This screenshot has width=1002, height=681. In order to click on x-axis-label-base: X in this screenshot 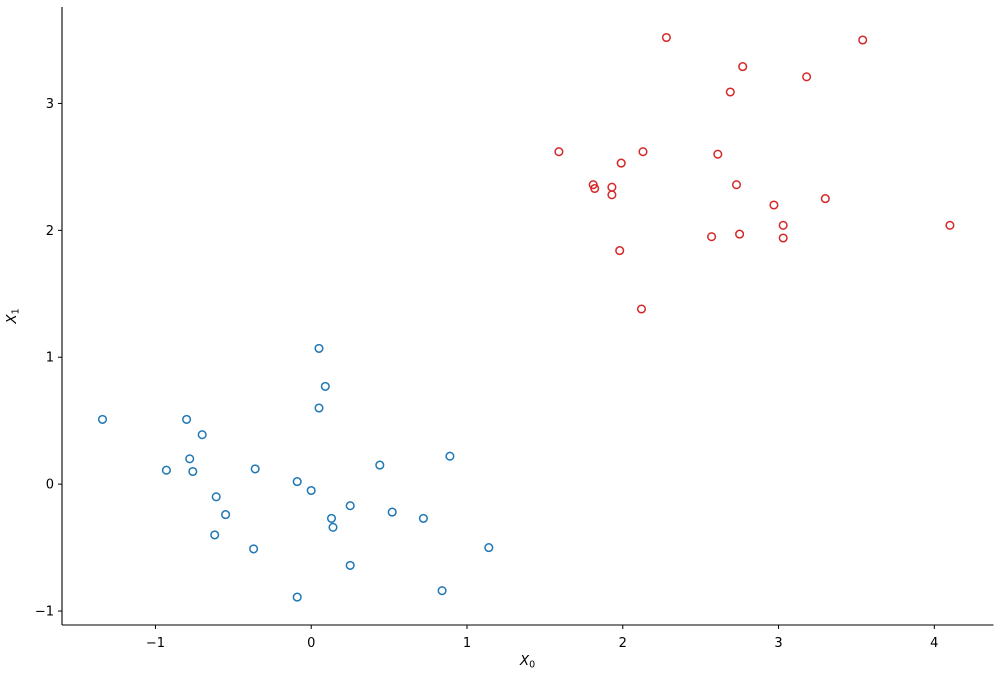, I will do `click(524, 661)`.